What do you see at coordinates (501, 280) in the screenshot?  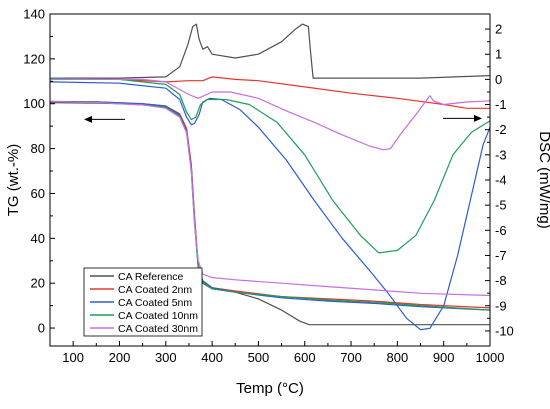 I see `y-right-tick-label: -8` at bounding box center [501, 280].